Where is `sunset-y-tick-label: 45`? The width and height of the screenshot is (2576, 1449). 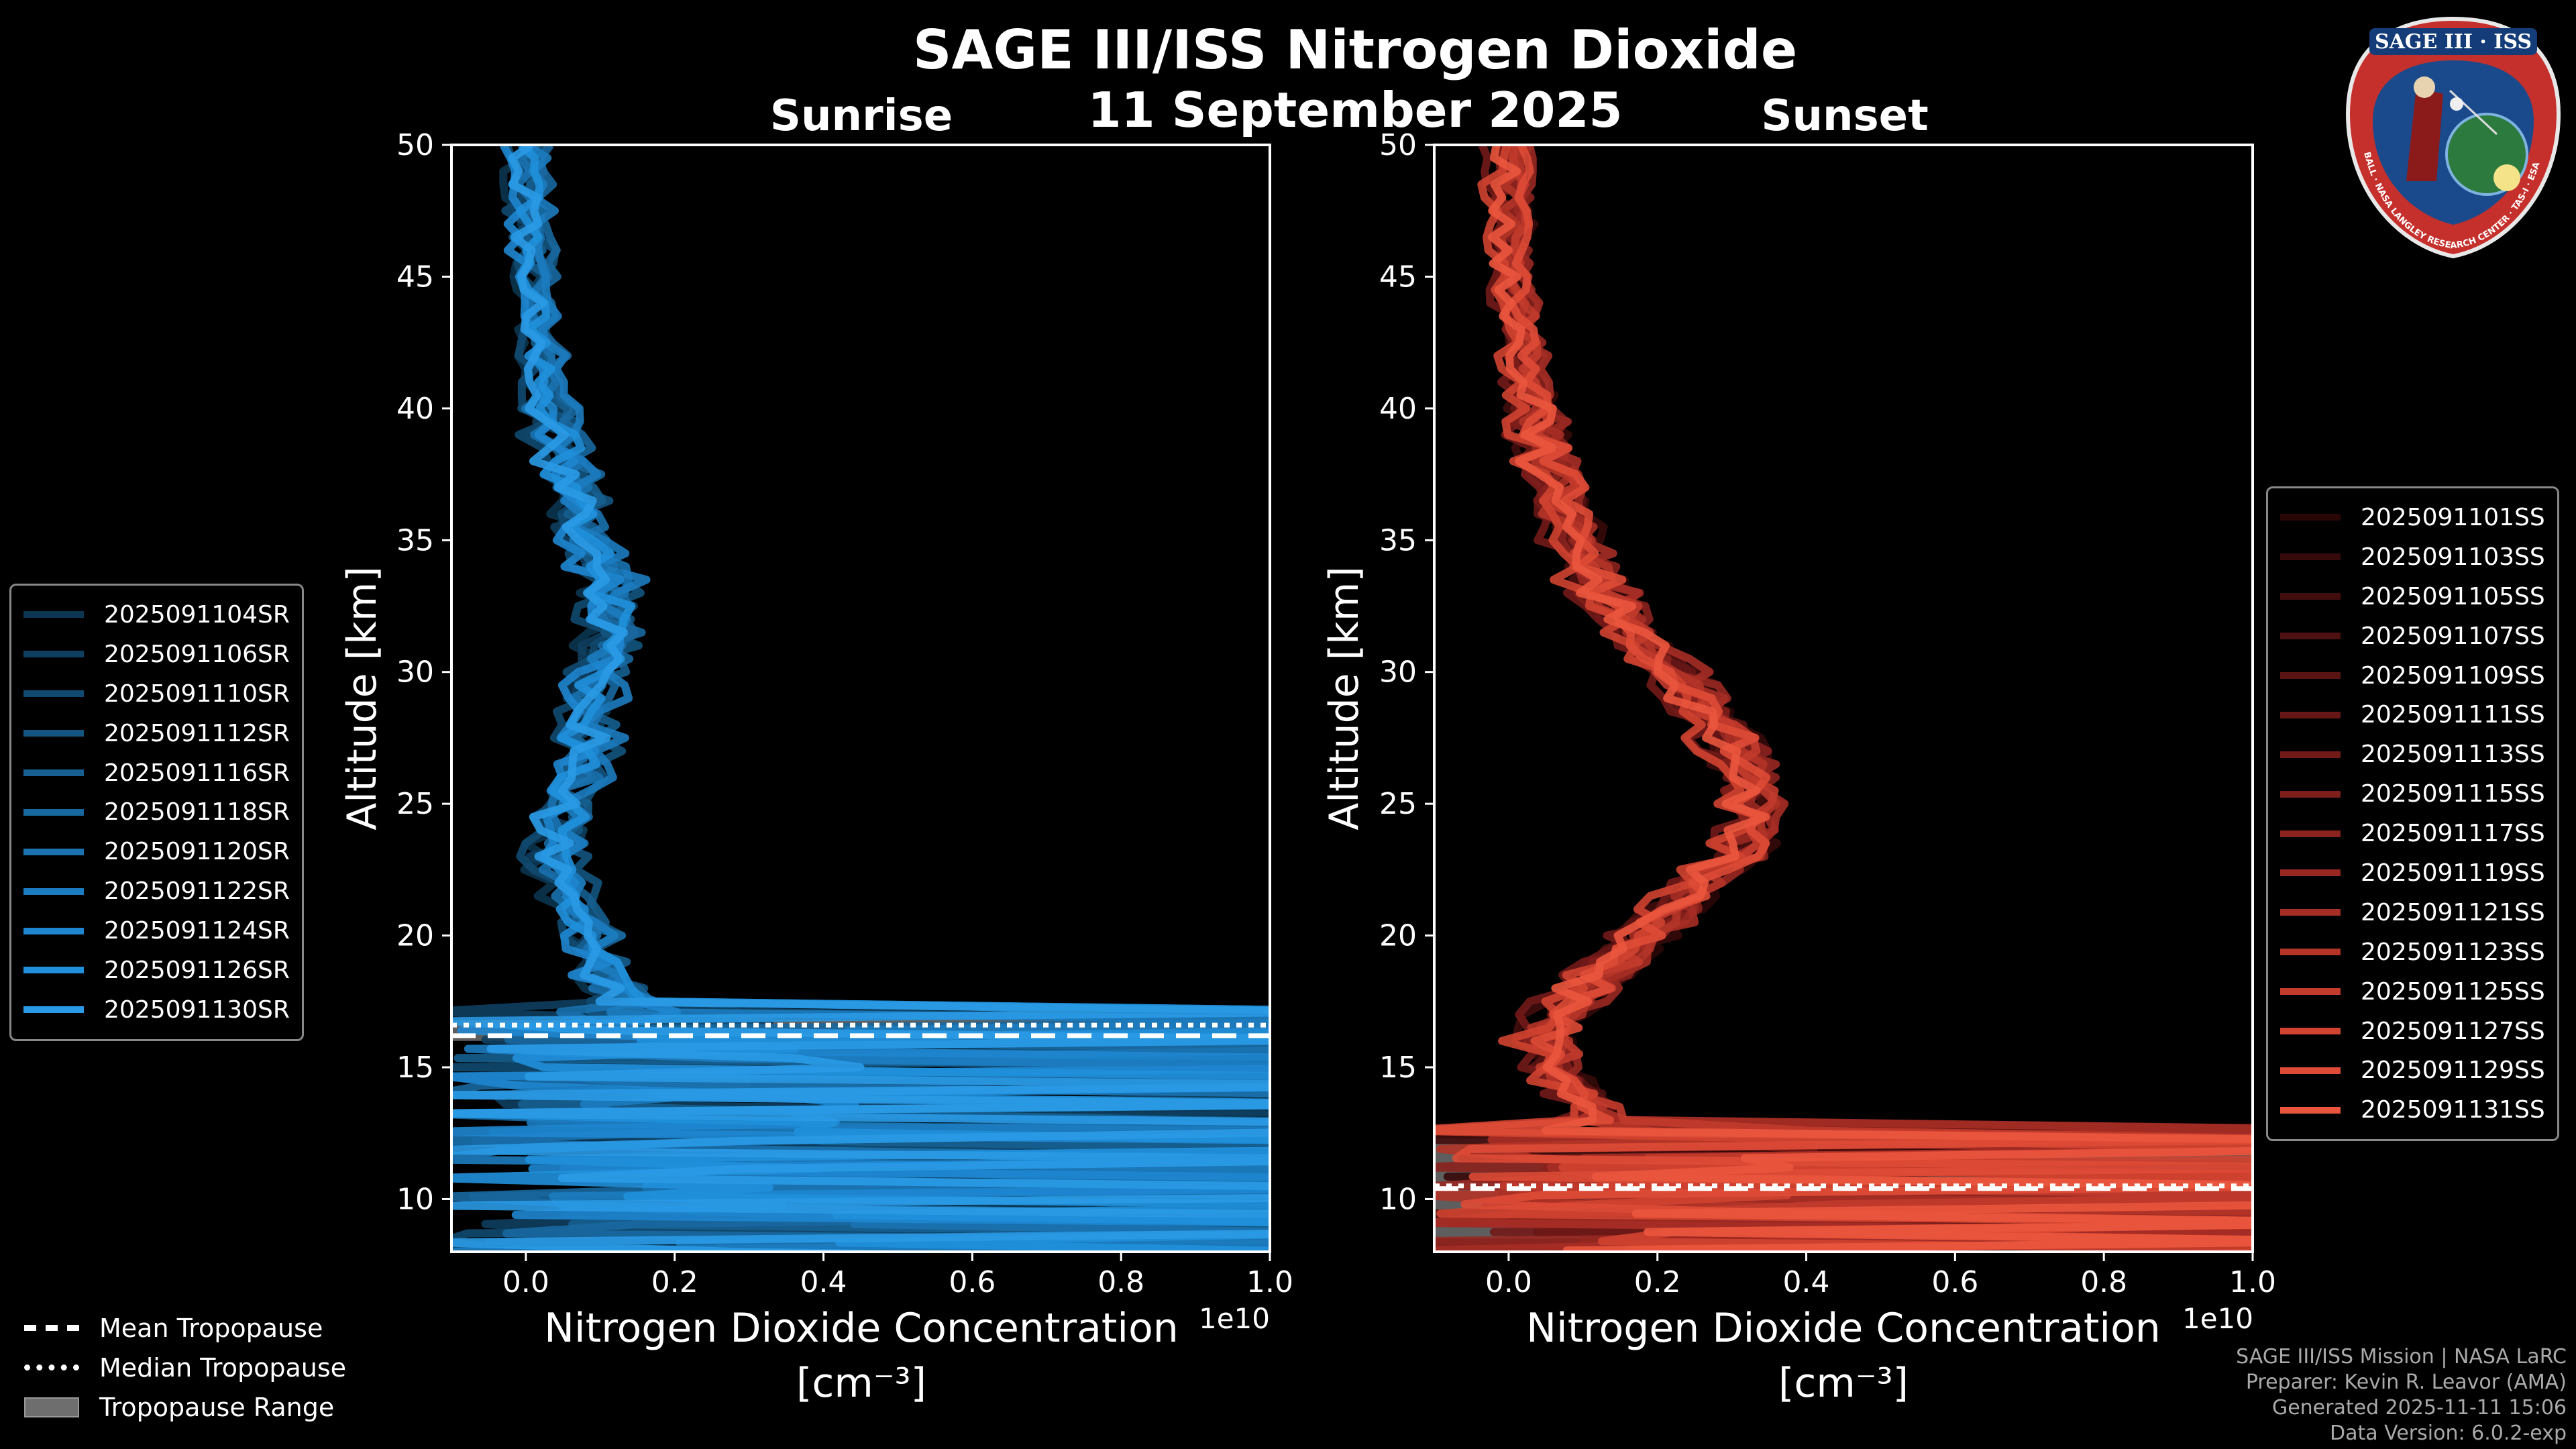
sunset-y-tick-label: 45 is located at coordinates (1398, 277).